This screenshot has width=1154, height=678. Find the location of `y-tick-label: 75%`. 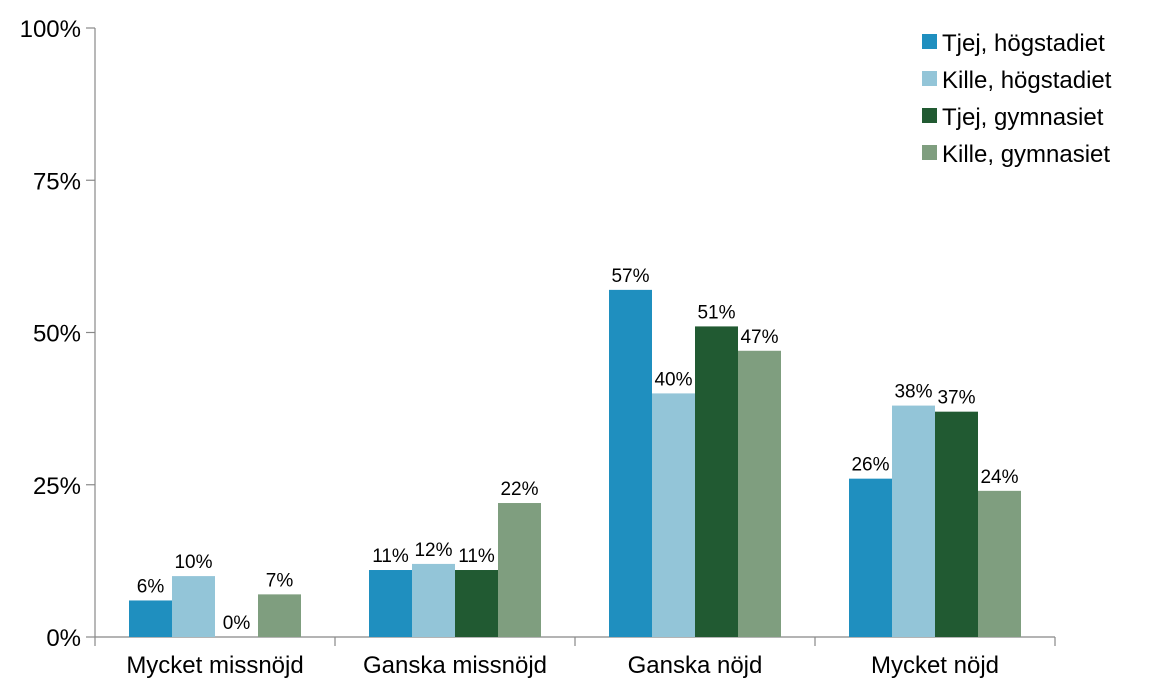

y-tick-label: 75% is located at coordinates (57, 181).